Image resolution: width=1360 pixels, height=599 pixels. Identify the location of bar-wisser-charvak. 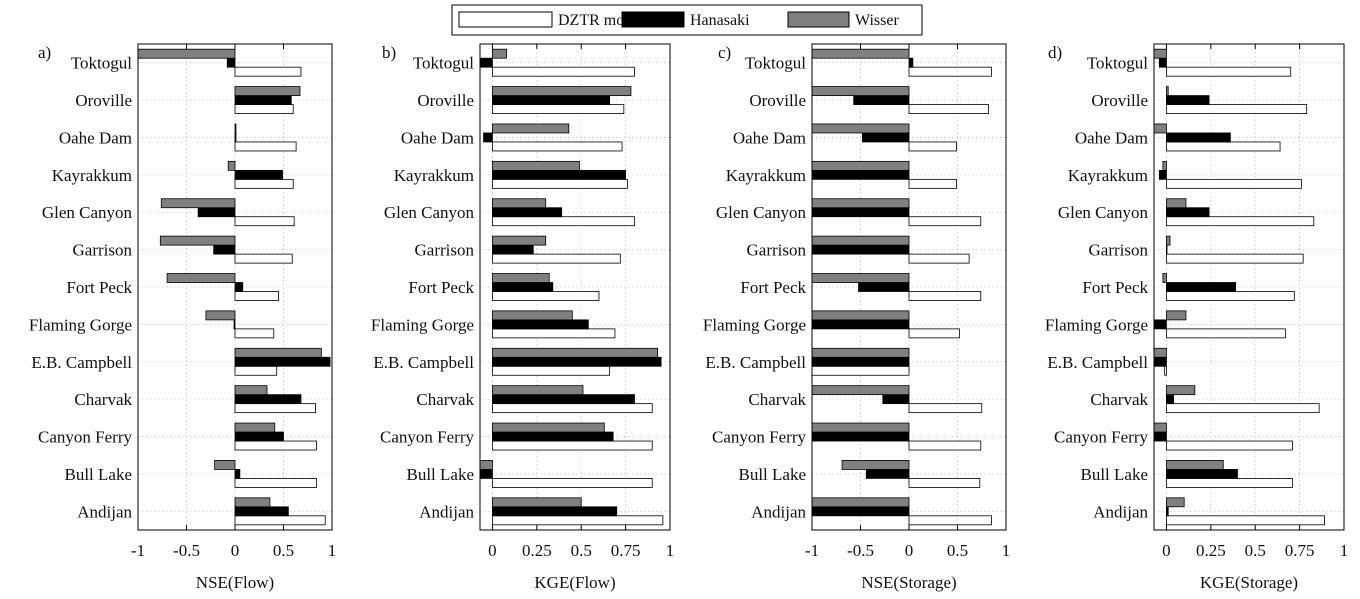
(538, 390).